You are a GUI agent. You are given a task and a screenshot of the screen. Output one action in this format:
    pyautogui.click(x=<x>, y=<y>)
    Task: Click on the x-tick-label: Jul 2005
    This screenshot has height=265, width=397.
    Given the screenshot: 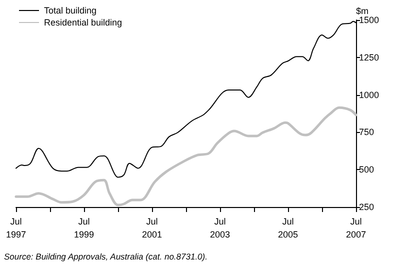 What is the action you would take?
    pyautogui.click(x=288, y=228)
    